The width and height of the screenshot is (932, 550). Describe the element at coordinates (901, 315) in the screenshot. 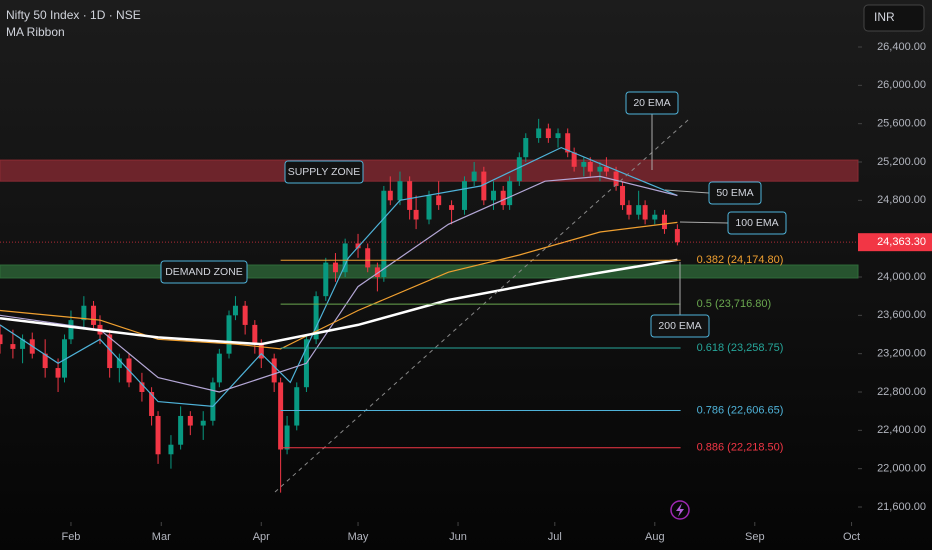

I see `y-tick-label: 23,600.00` at that location.